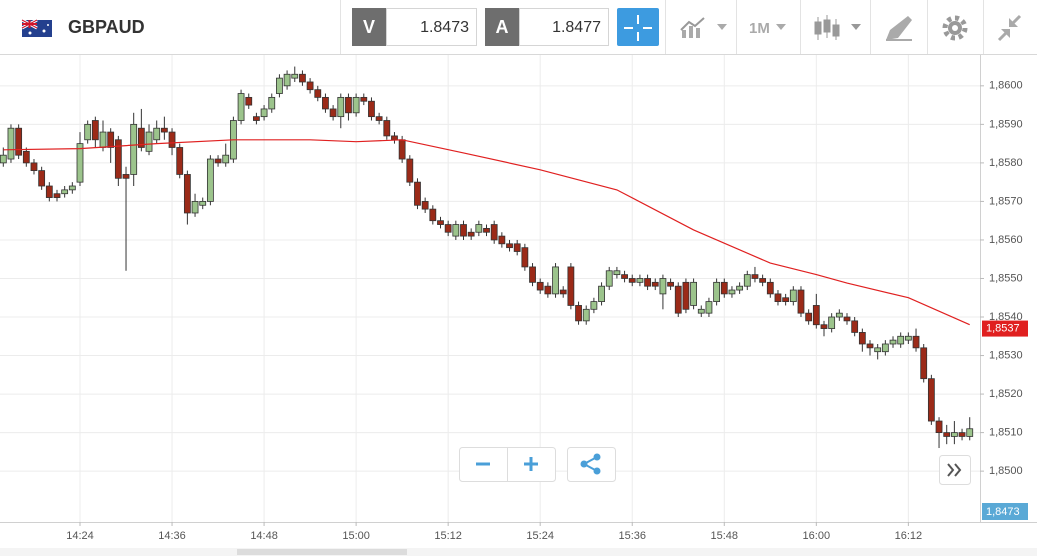 The height and width of the screenshot is (556, 1037). I want to click on dividers, so click(824, 27).